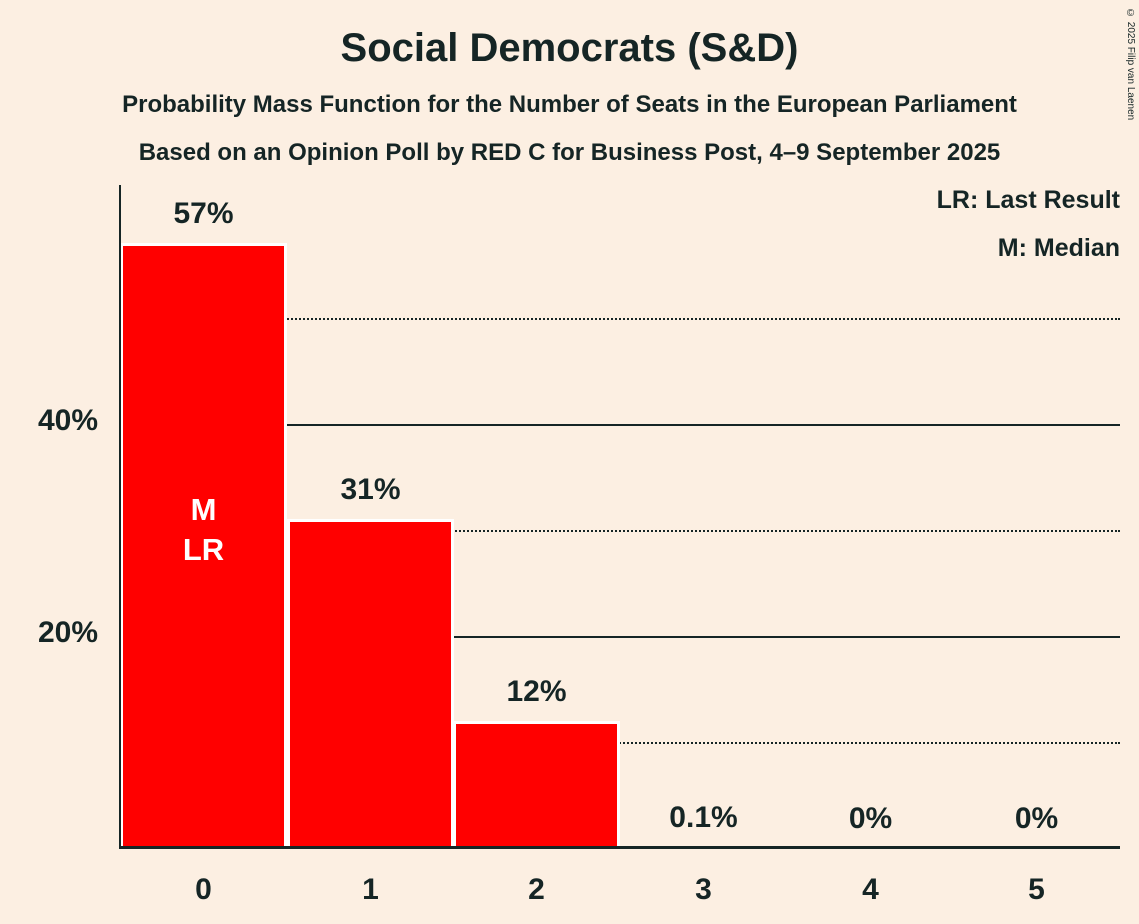 This screenshot has width=1139, height=924. Describe the element at coordinates (569, 48) in the screenshot. I see `chart-title: Social Democrats (S&D)` at that location.